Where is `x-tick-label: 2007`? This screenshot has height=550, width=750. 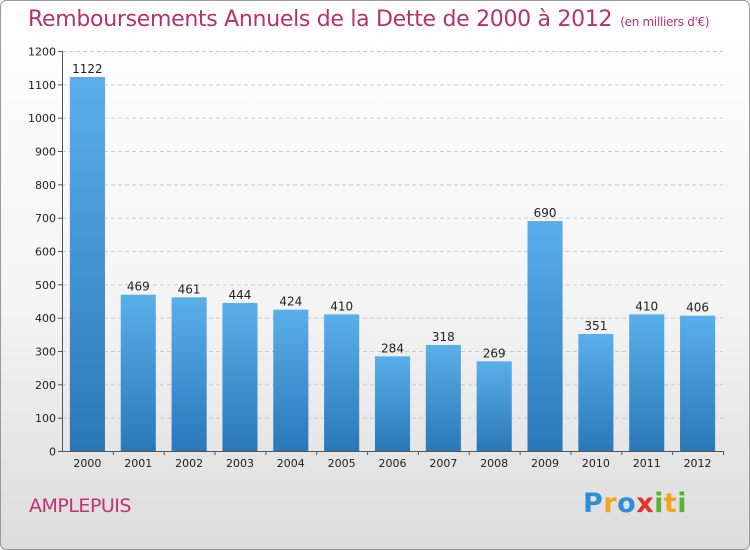
x-tick-label: 2007 is located at coordinates (443, 463).